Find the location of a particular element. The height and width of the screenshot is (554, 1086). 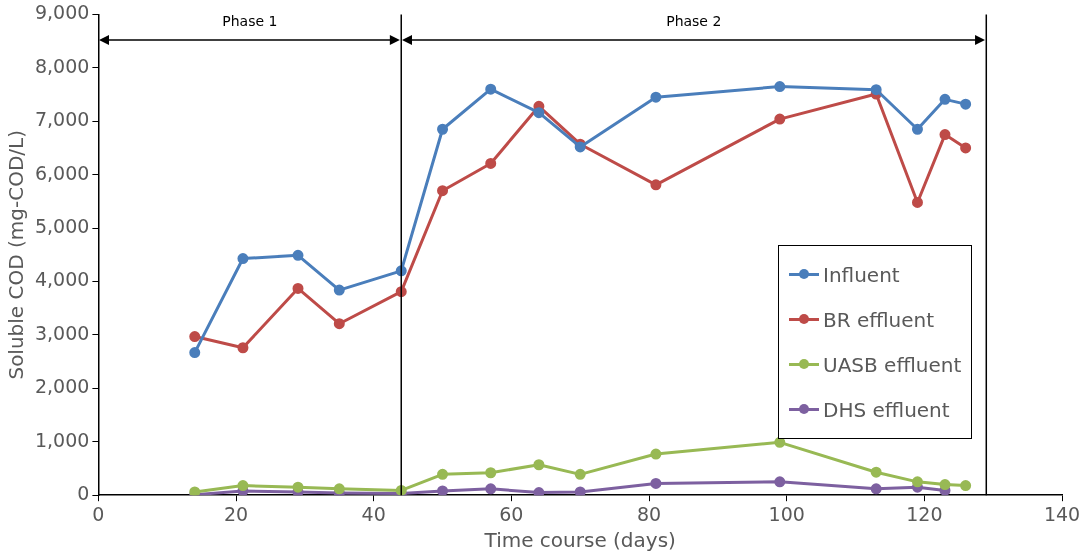

y-tick-label: 2,000 is located at coordinates (62, 386).